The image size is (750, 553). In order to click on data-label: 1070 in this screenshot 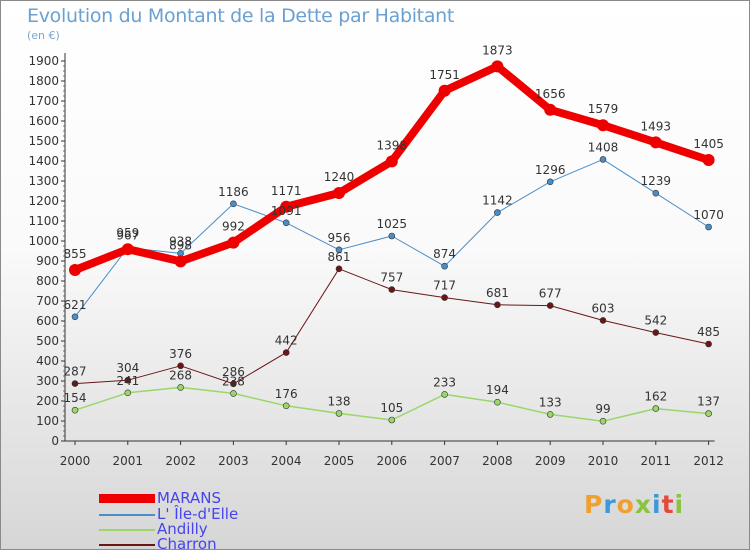, I will do `click(708, 215)`.